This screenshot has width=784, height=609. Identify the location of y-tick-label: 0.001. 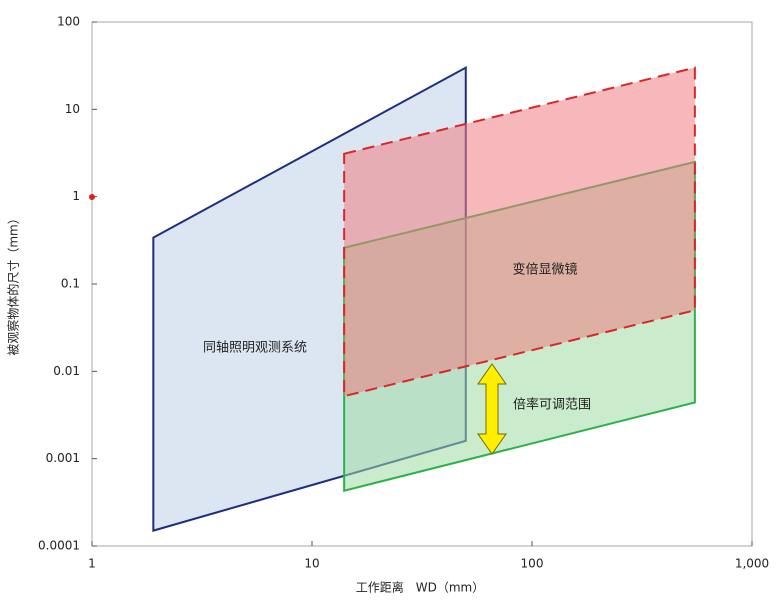
(63, 458).